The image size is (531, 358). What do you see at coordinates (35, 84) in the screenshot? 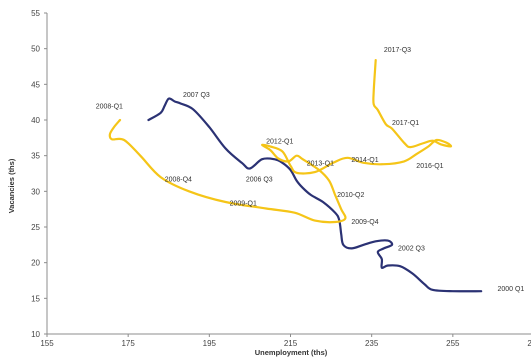
I see `y-tick-label: 45` at bounding box center [35, 84].